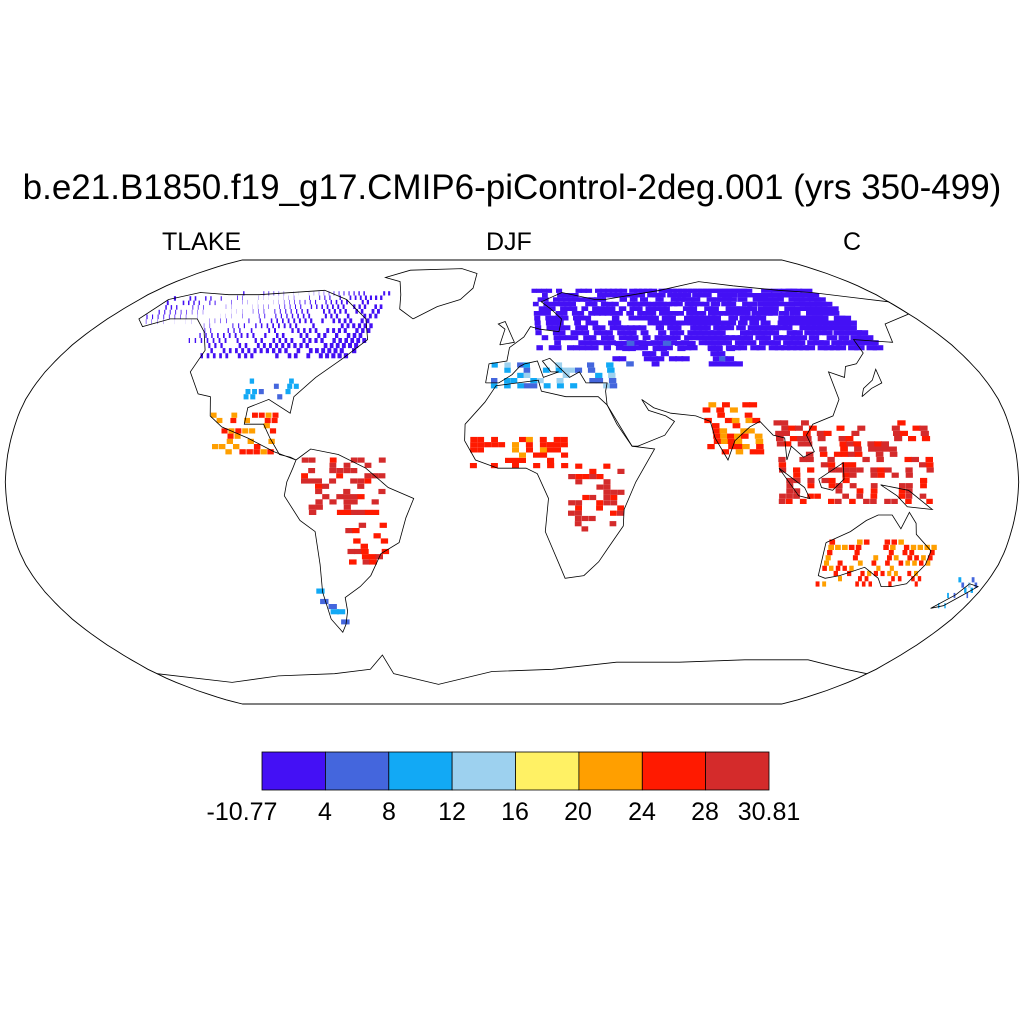 The width and height of the screenshot is (1024, 1024). I want to click on colorbar-swatch, so click(610, 771).